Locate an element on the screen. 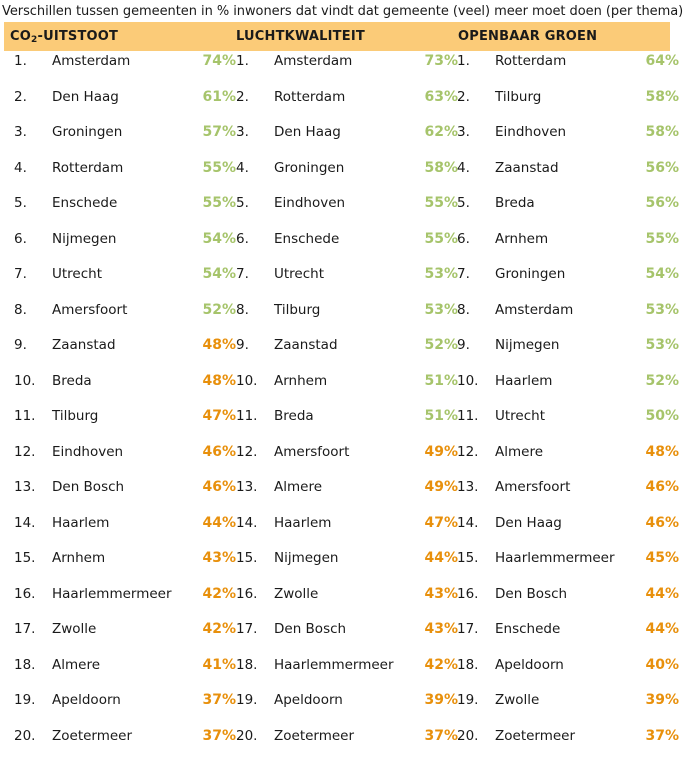 This screenshot has height=763, width=693. percentage-value: 63% is located at coordinates (441, 97).